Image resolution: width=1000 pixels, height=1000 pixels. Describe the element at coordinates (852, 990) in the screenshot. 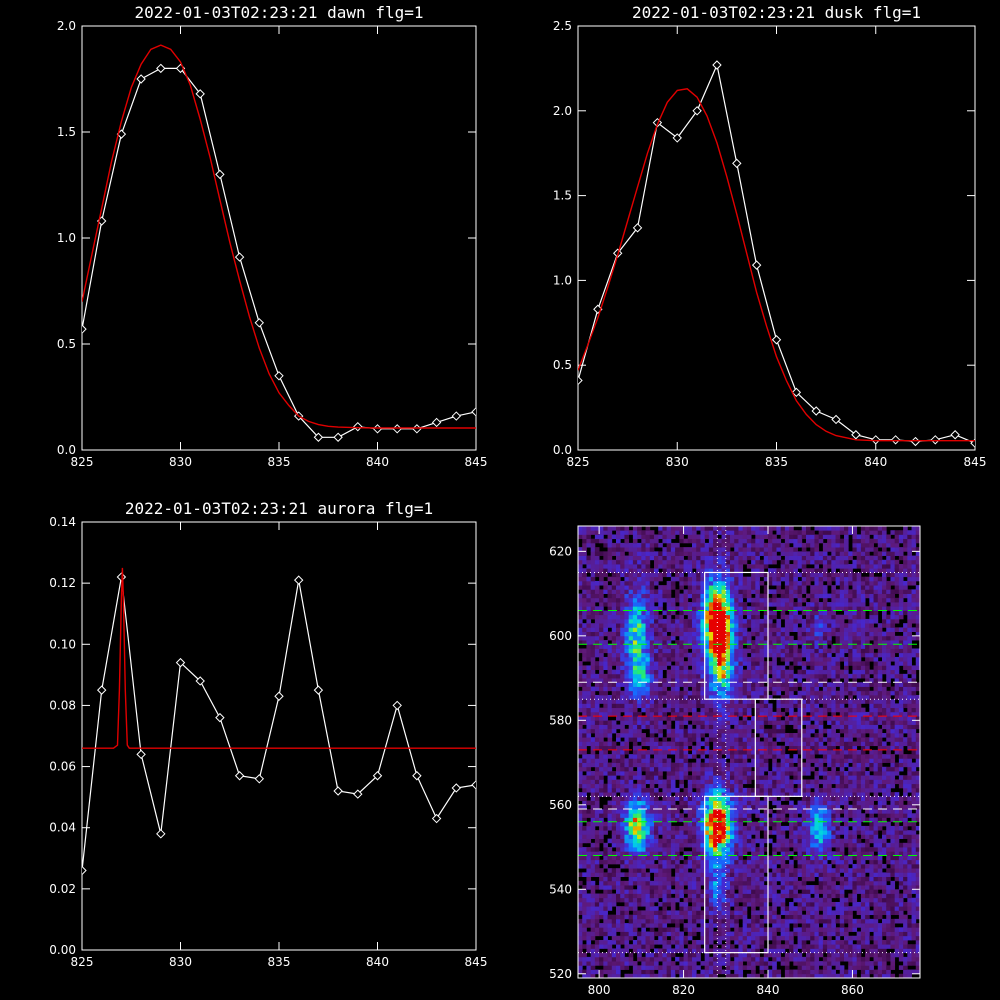

I see `x-tick-label: 860` at that location.